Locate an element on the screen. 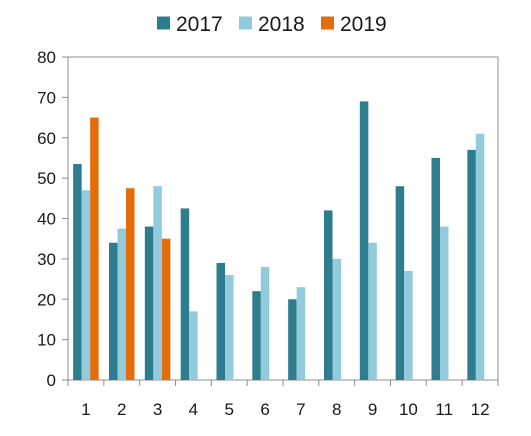 The height and width of the screenshot is (436, 531). y-tick-label: 70 is located at coordinates (46, 97).